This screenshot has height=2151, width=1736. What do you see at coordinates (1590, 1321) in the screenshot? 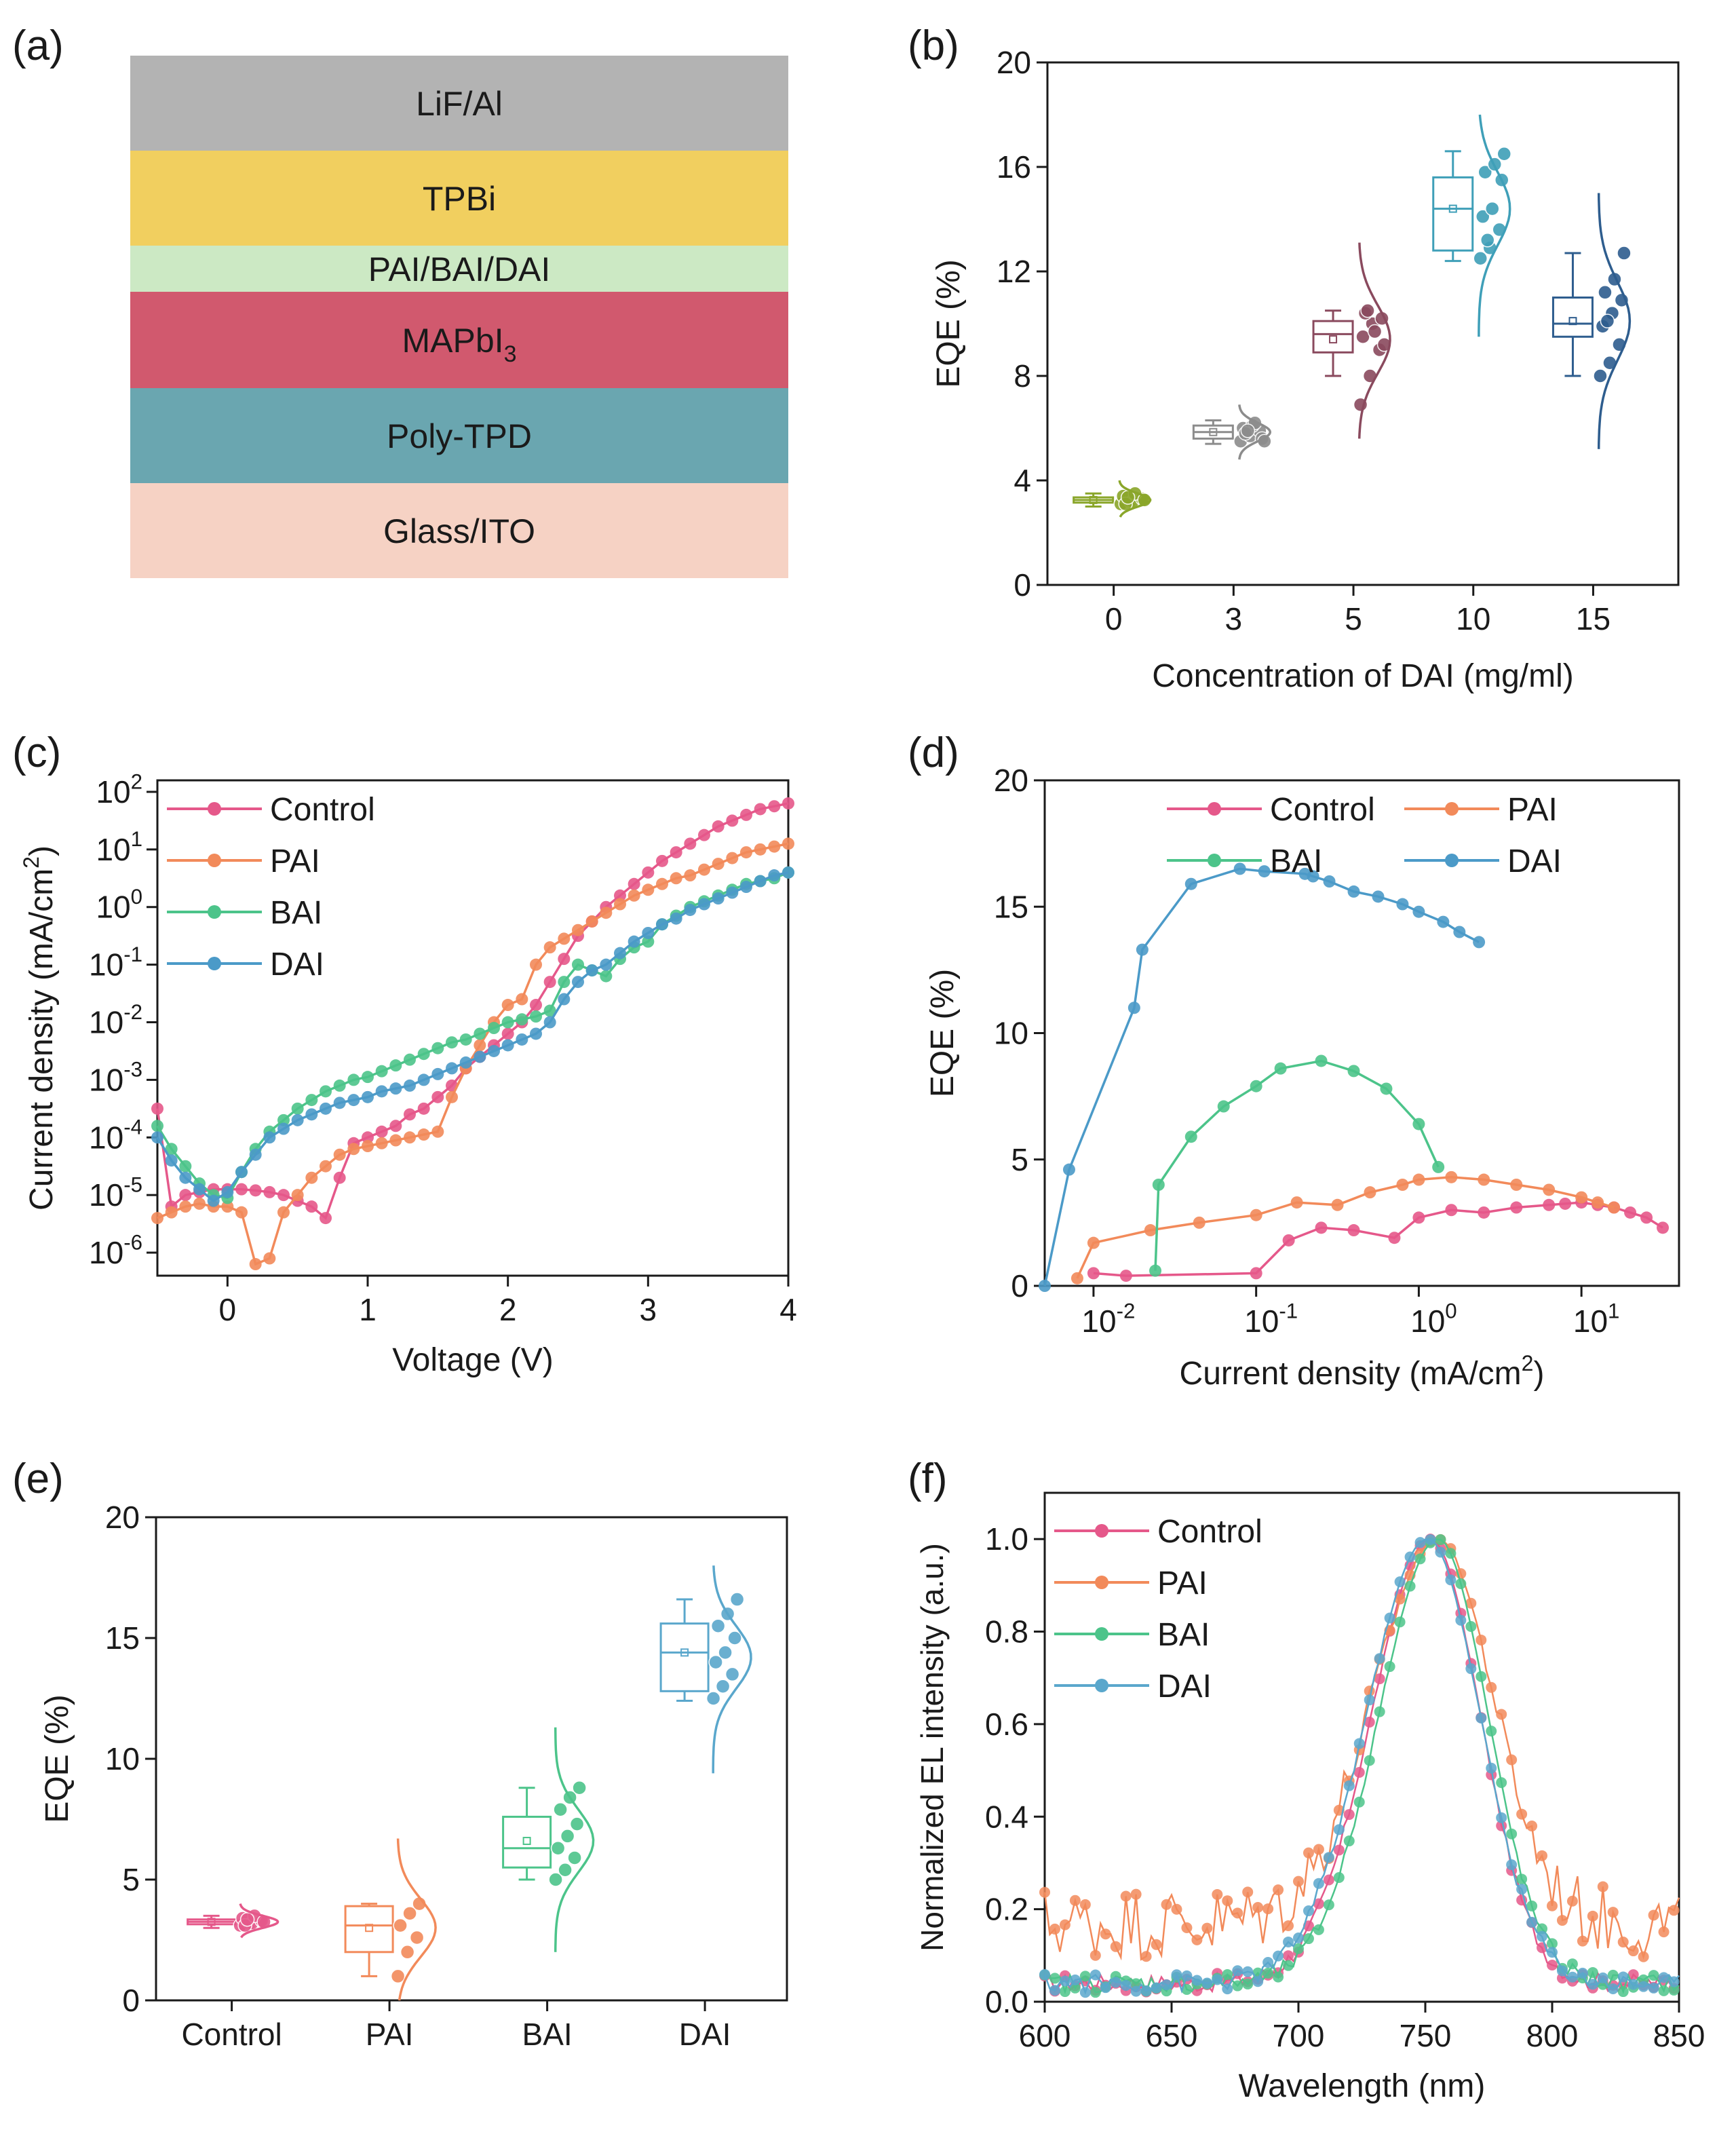
I see `xtick-1-label-base: 10` at bounding box center [1590, 1321].